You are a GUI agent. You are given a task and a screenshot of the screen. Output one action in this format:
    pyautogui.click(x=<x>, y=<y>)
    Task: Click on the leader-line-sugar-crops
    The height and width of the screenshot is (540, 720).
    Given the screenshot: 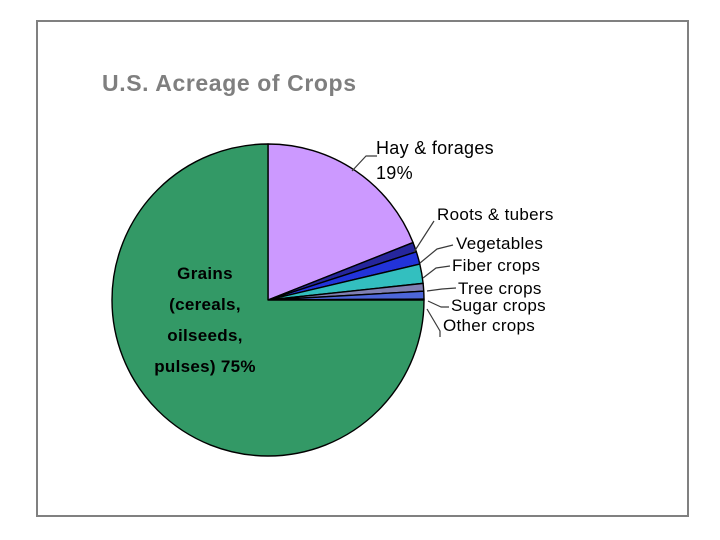 What is the action you would take?
    pyautogui.click(x=438, y=304)
    